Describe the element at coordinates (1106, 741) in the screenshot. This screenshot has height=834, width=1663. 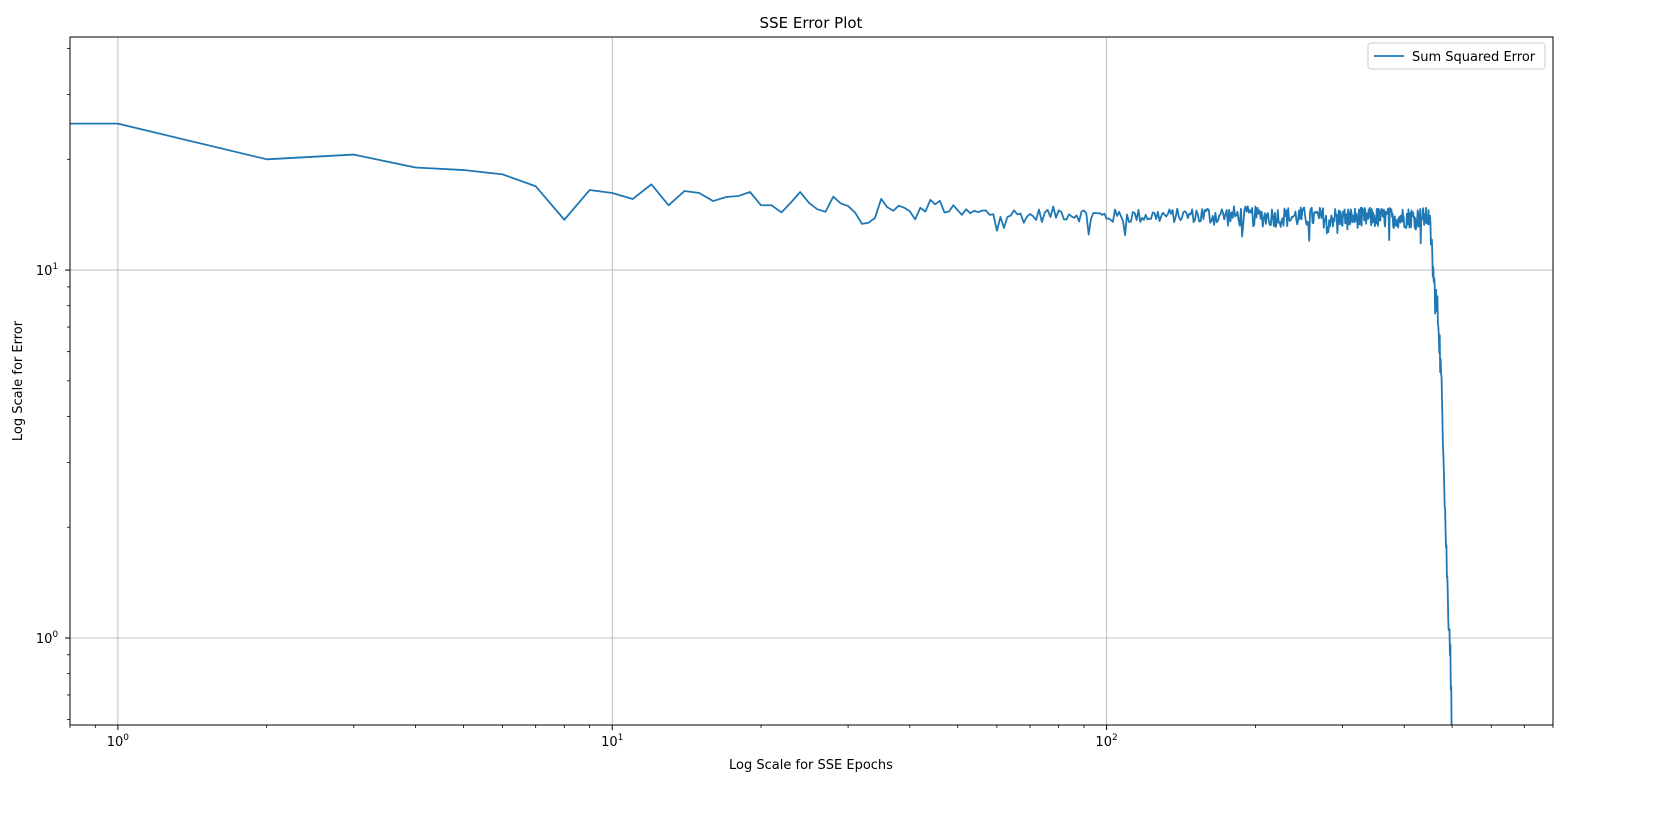
I see `x-tick-label: 10²` at that location.